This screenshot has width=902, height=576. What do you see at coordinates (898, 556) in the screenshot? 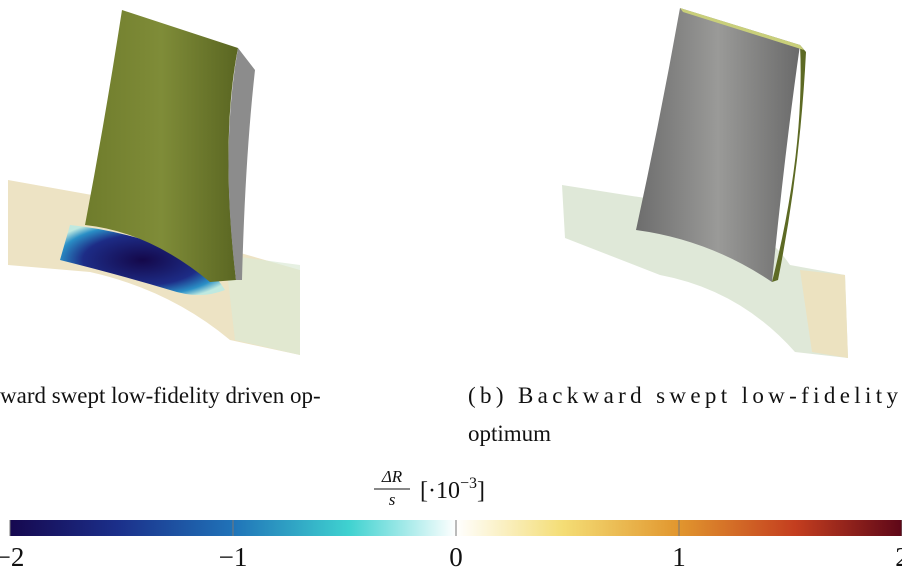
I see `tick-label: 2` at bounding box center [898, 556].